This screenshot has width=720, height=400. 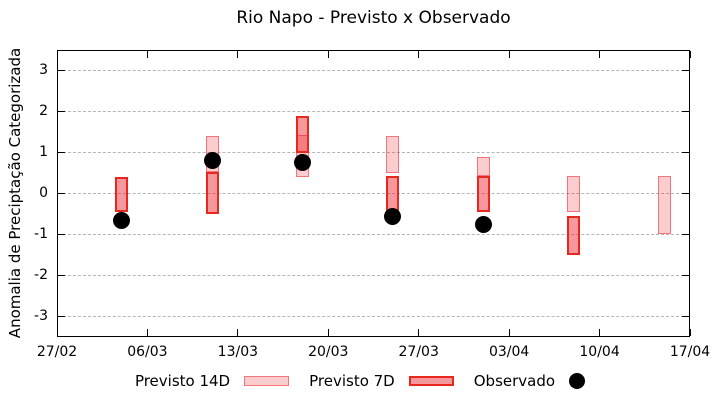 I want to click on previsto-7d-swatch, so click(x=431, y=381).